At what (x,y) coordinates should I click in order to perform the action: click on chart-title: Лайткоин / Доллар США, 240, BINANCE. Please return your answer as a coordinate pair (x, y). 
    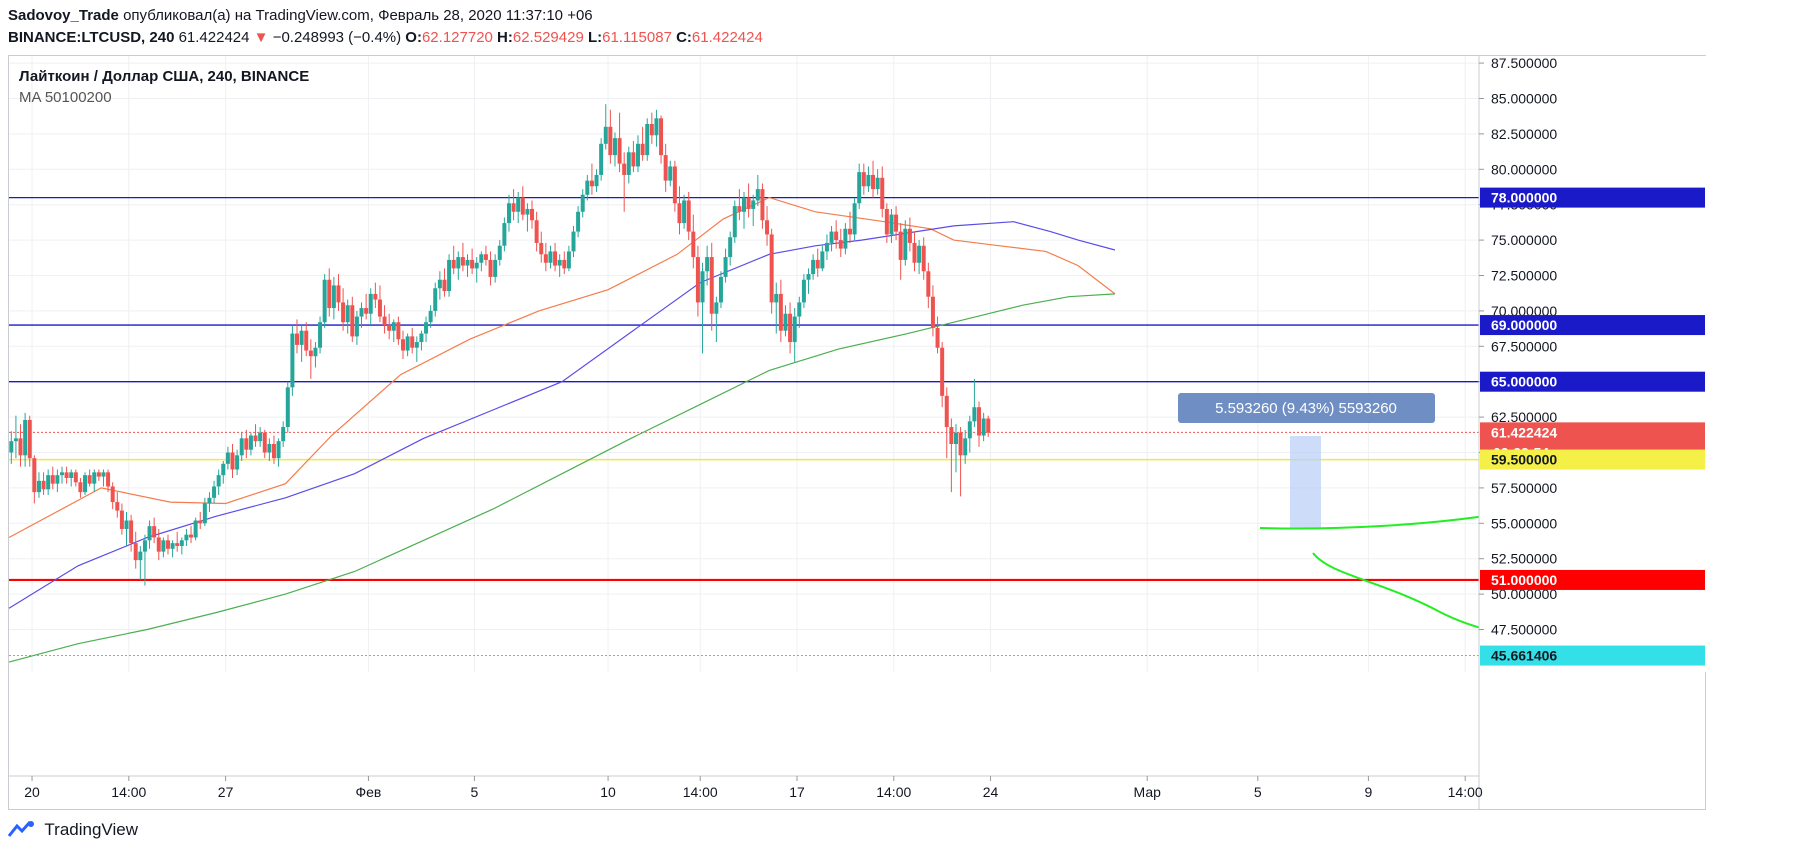
    Looking at the image, I should click on (164, 76).